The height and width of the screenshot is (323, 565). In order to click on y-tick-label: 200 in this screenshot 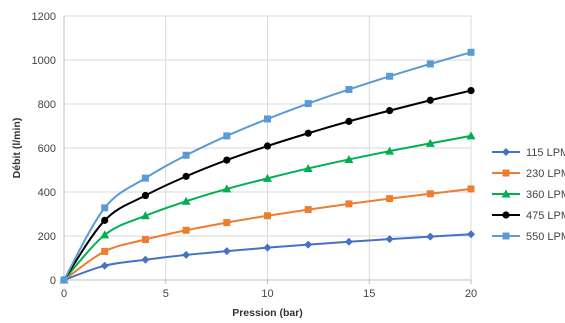, I will do `click(47, 237)`.